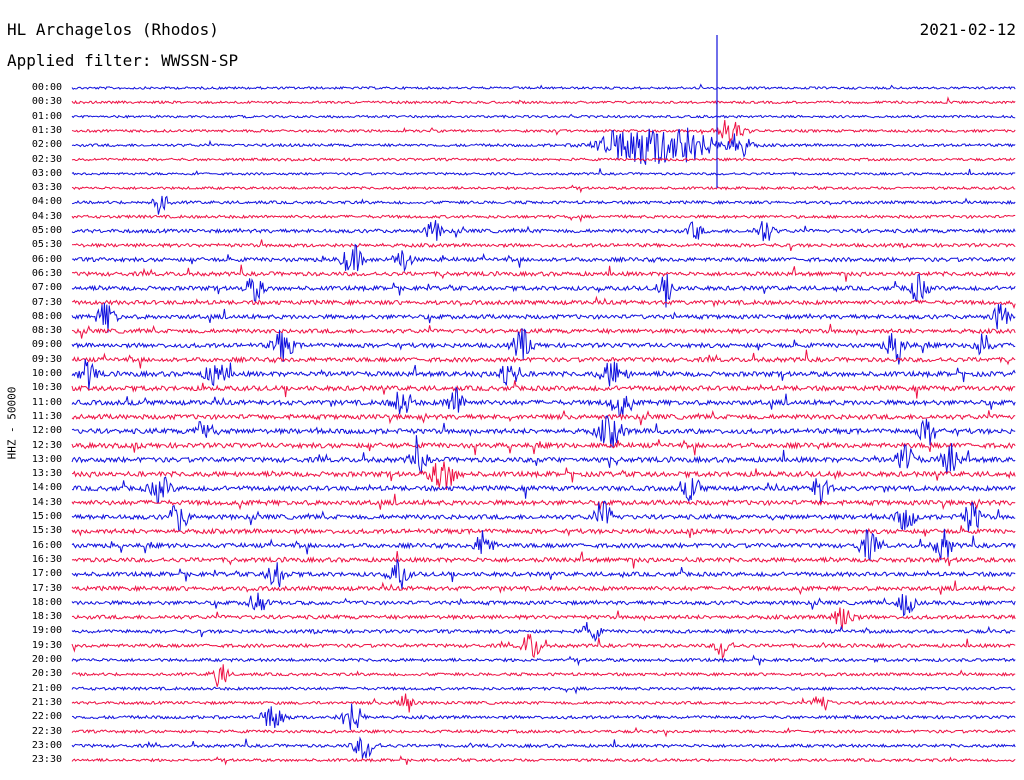 The width and height of the screenshot is (1024, 780). Describe the element at coordinates (46, 674) in the screenshot. I see `time-tick-label: 20:30` at that location.